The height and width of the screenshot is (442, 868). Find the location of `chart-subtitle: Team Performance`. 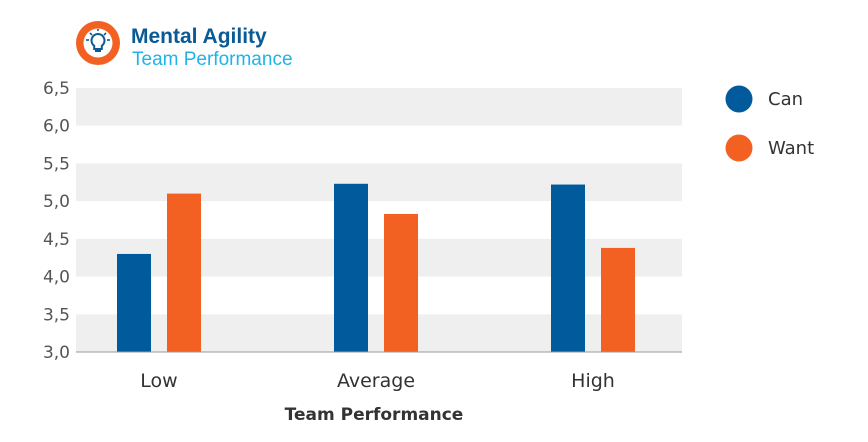

chart-subtitle: Team Performance is located at coordinates (212, 59).